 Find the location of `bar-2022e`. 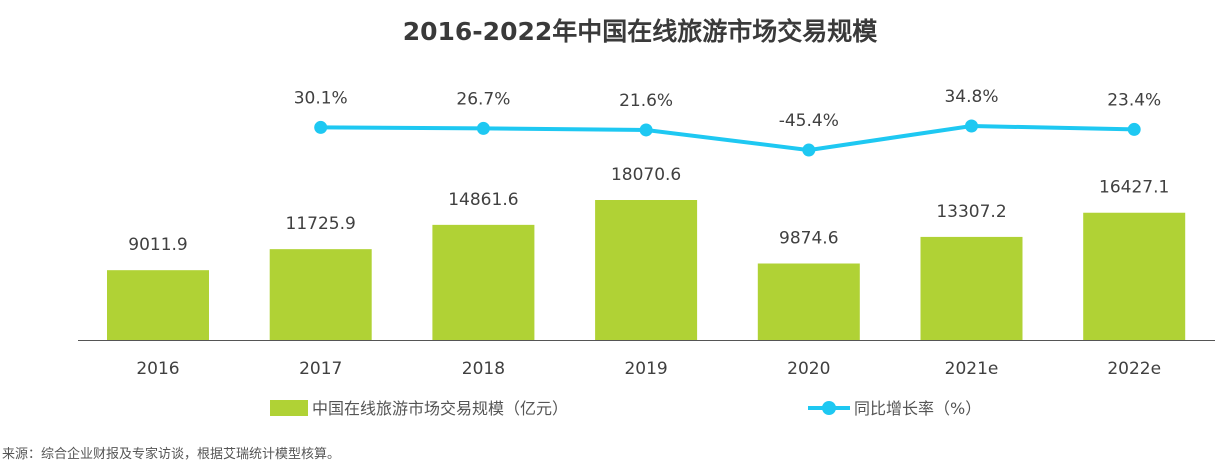

bar-2022e is located at coordinates (1134, 276).